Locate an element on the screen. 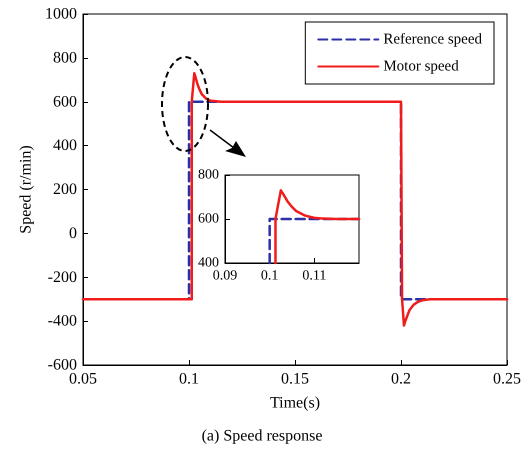 Image resolution: width=524 pixels, height=453 pixels. legend-label: Motor speed is located at coordinates (421, 66).